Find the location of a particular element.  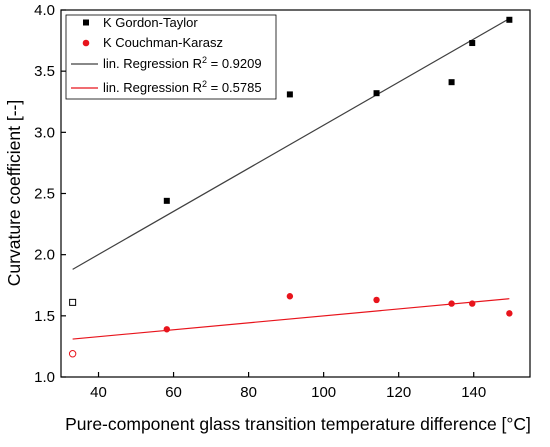

regression-ck-superscript: 2 is located at coordinates (204, 84).